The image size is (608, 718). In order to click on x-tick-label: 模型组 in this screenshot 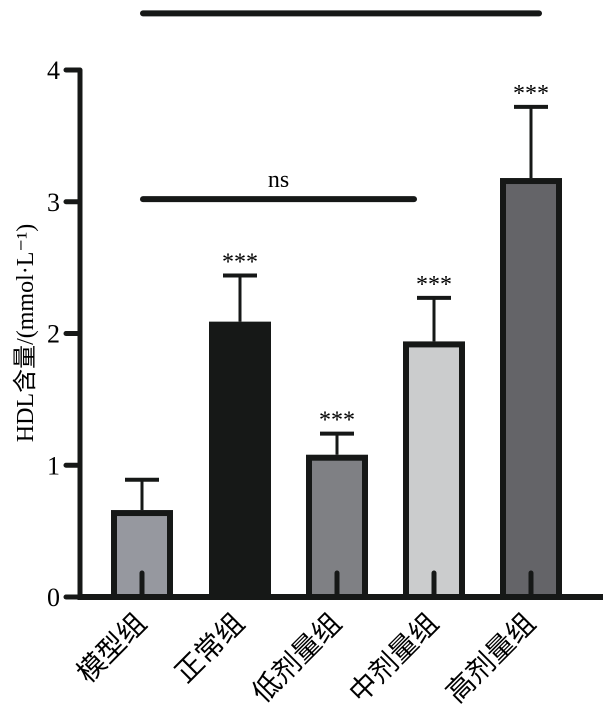, I will do `click(112, 648)`.